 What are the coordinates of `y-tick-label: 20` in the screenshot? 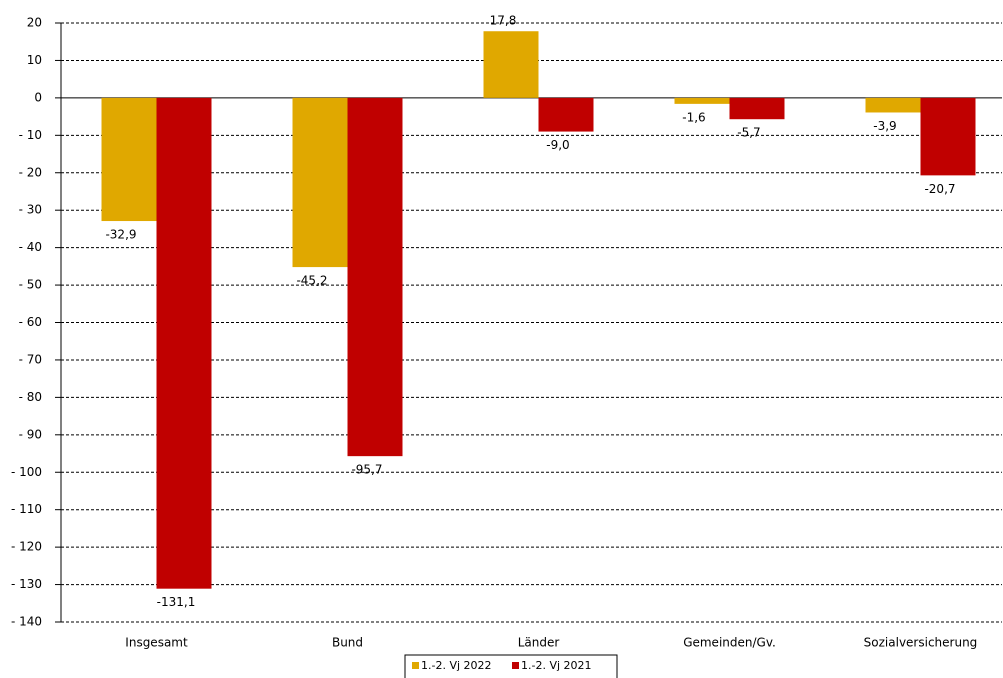 It's located at (34, 23).